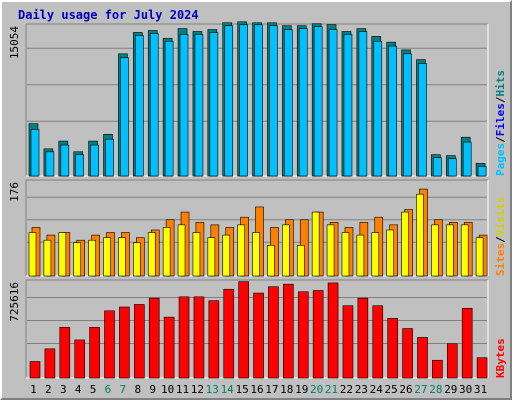  Describe the element at coordinates (346, 389) in the screenshot. I see `day-label: 22` at that location.